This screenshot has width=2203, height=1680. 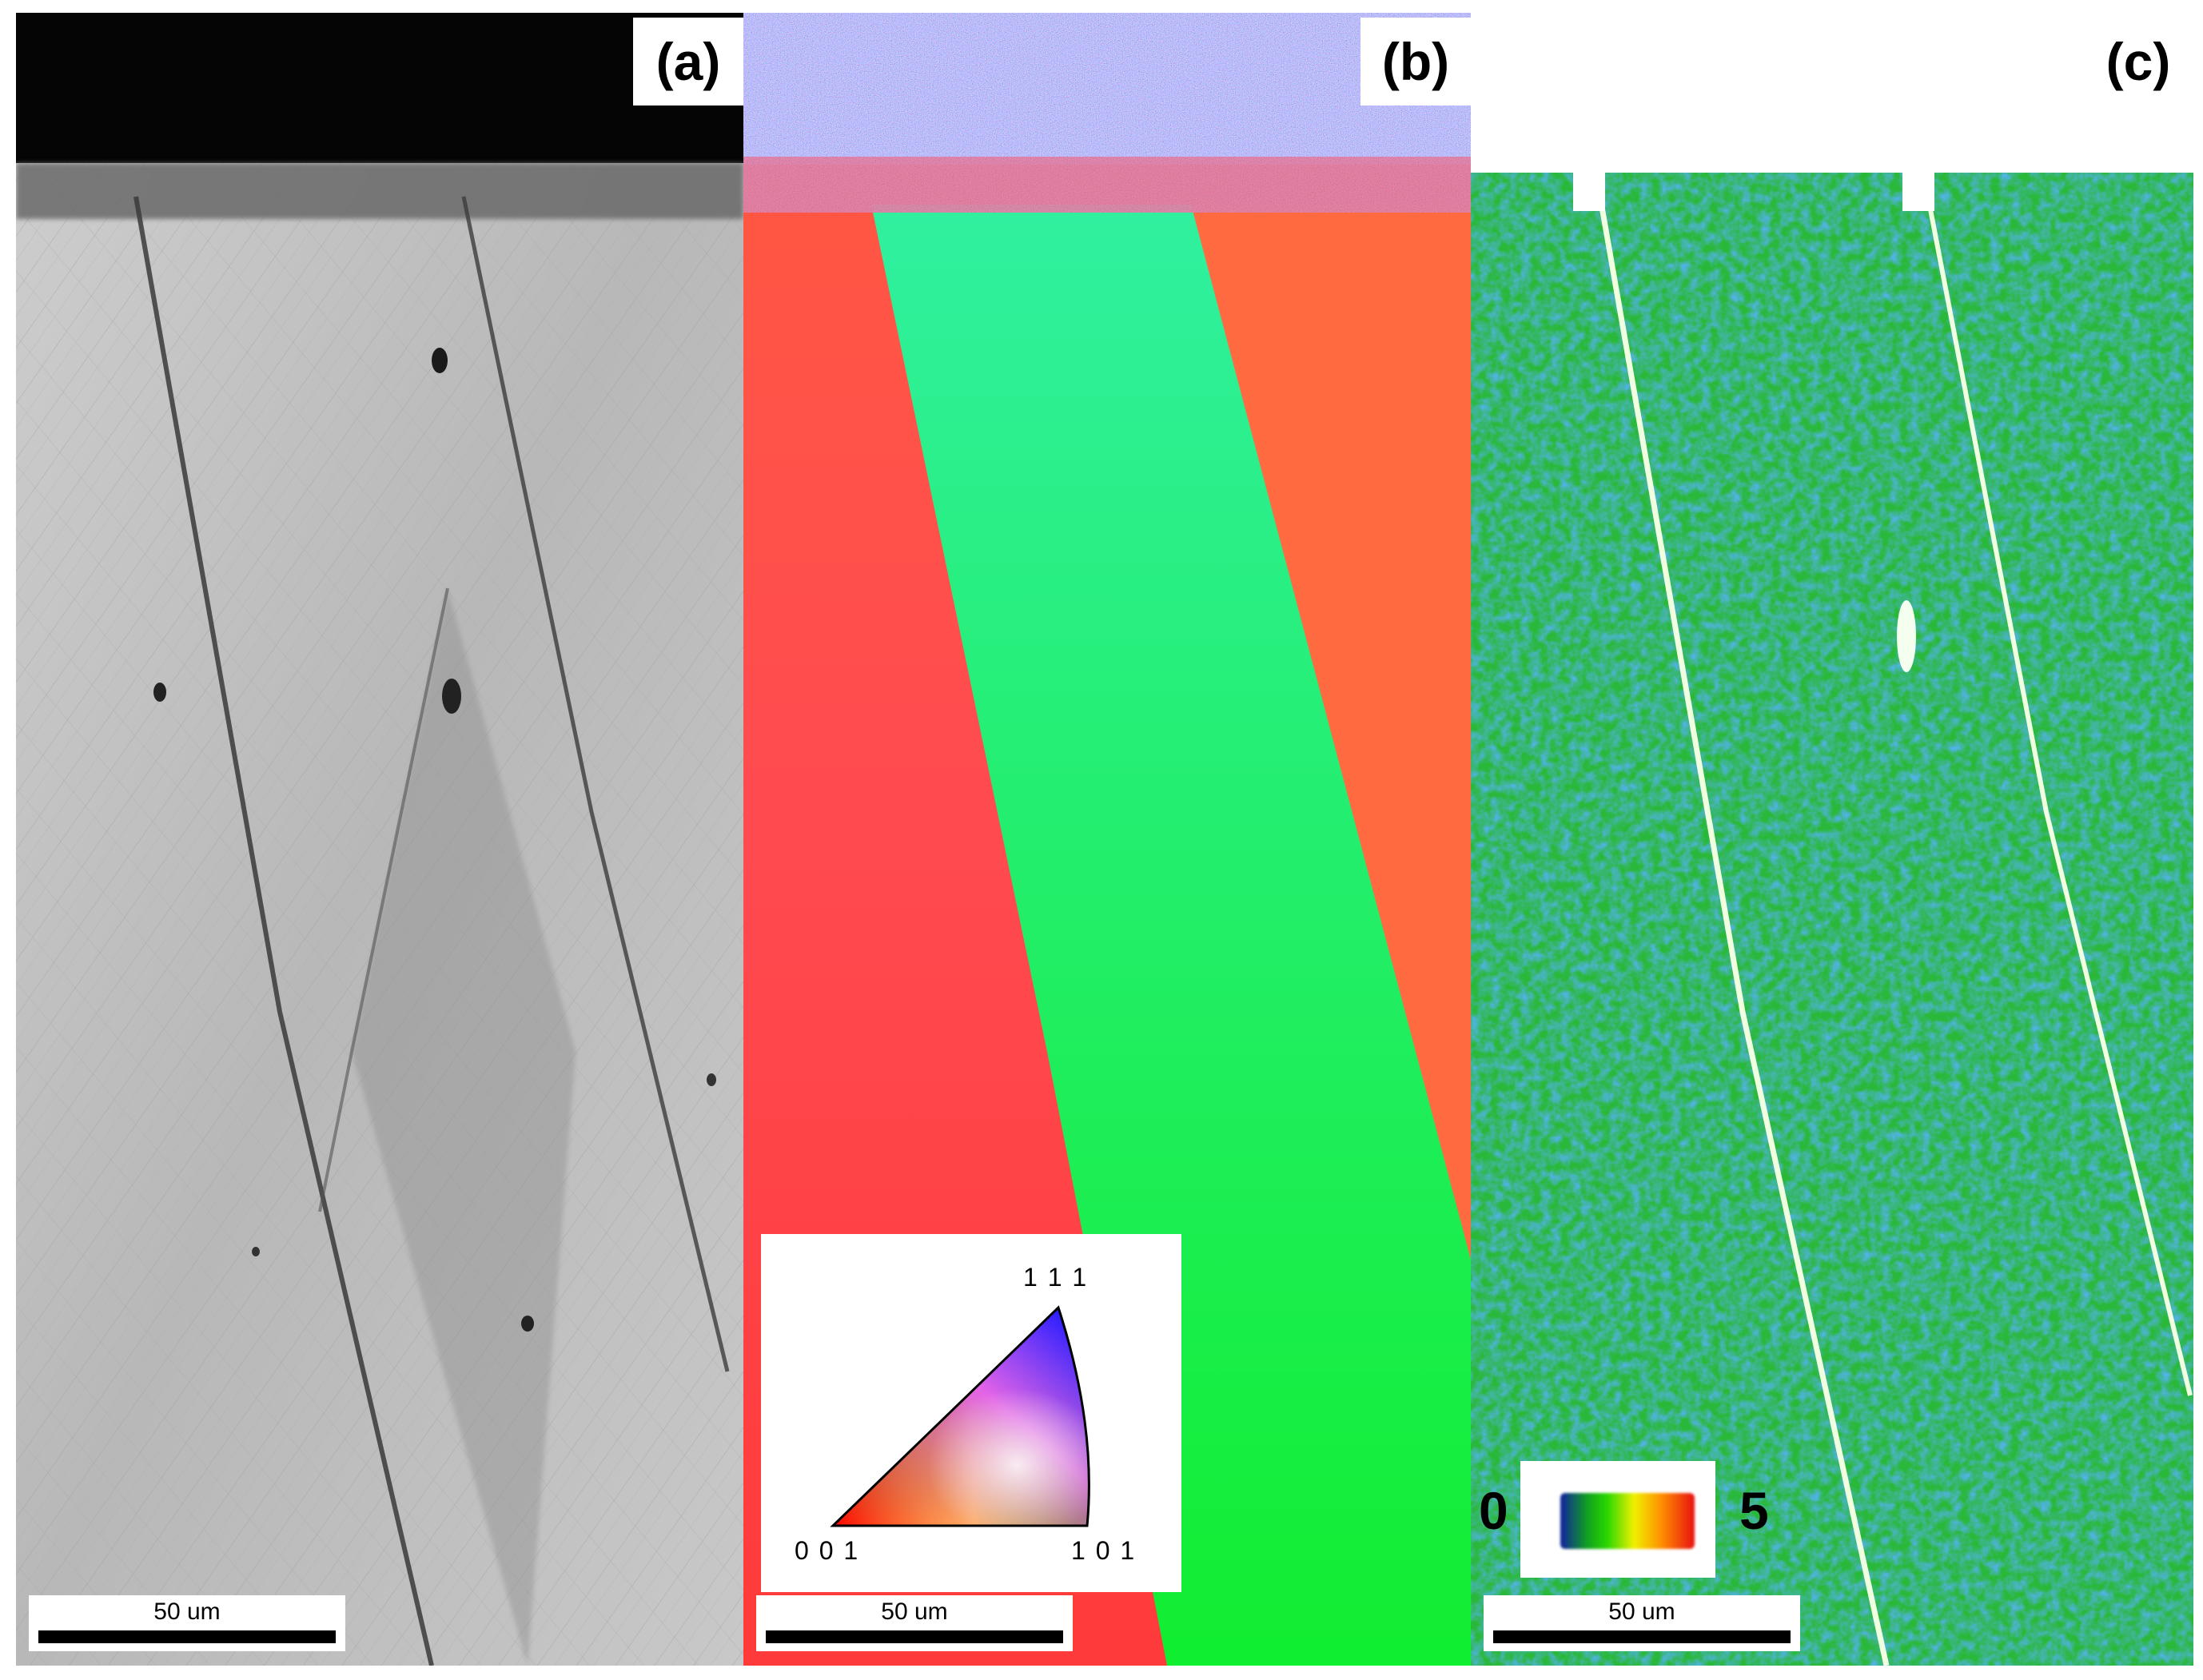 I want to click on scale-bar-line-b, so click(x=914, y=1636).